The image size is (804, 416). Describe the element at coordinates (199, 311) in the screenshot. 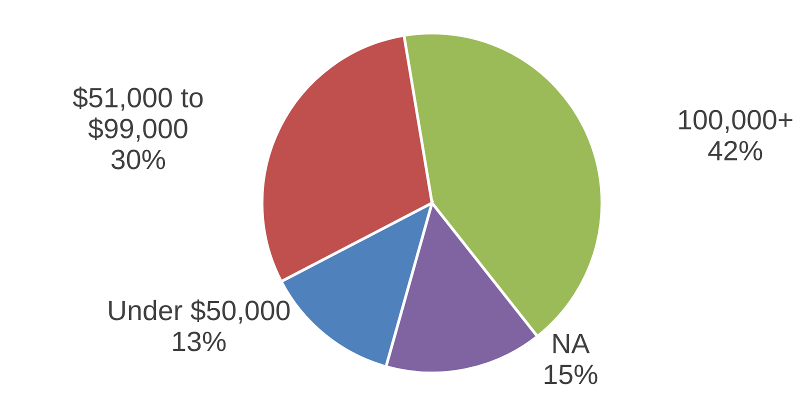

I see `slice-label: Under $50,000` at that location.